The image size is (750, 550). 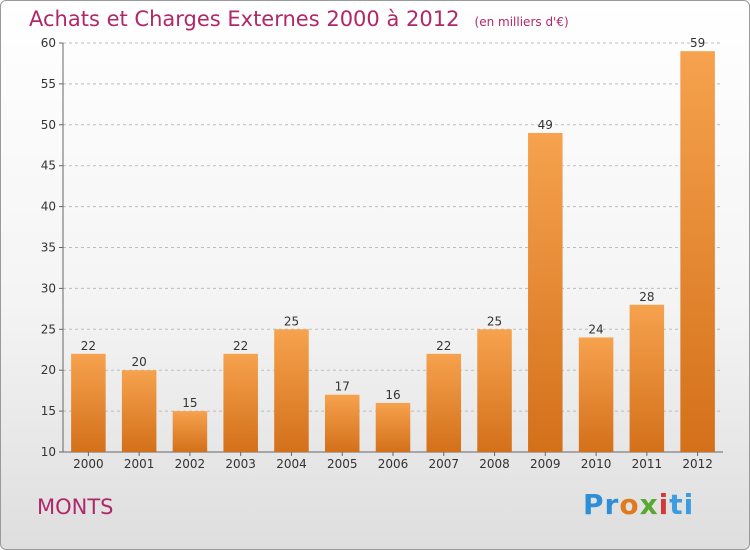 What do you see at coordinates (646, 297) in the screenshot?
I see `data-label: 28` at bounding box center [646, 297].